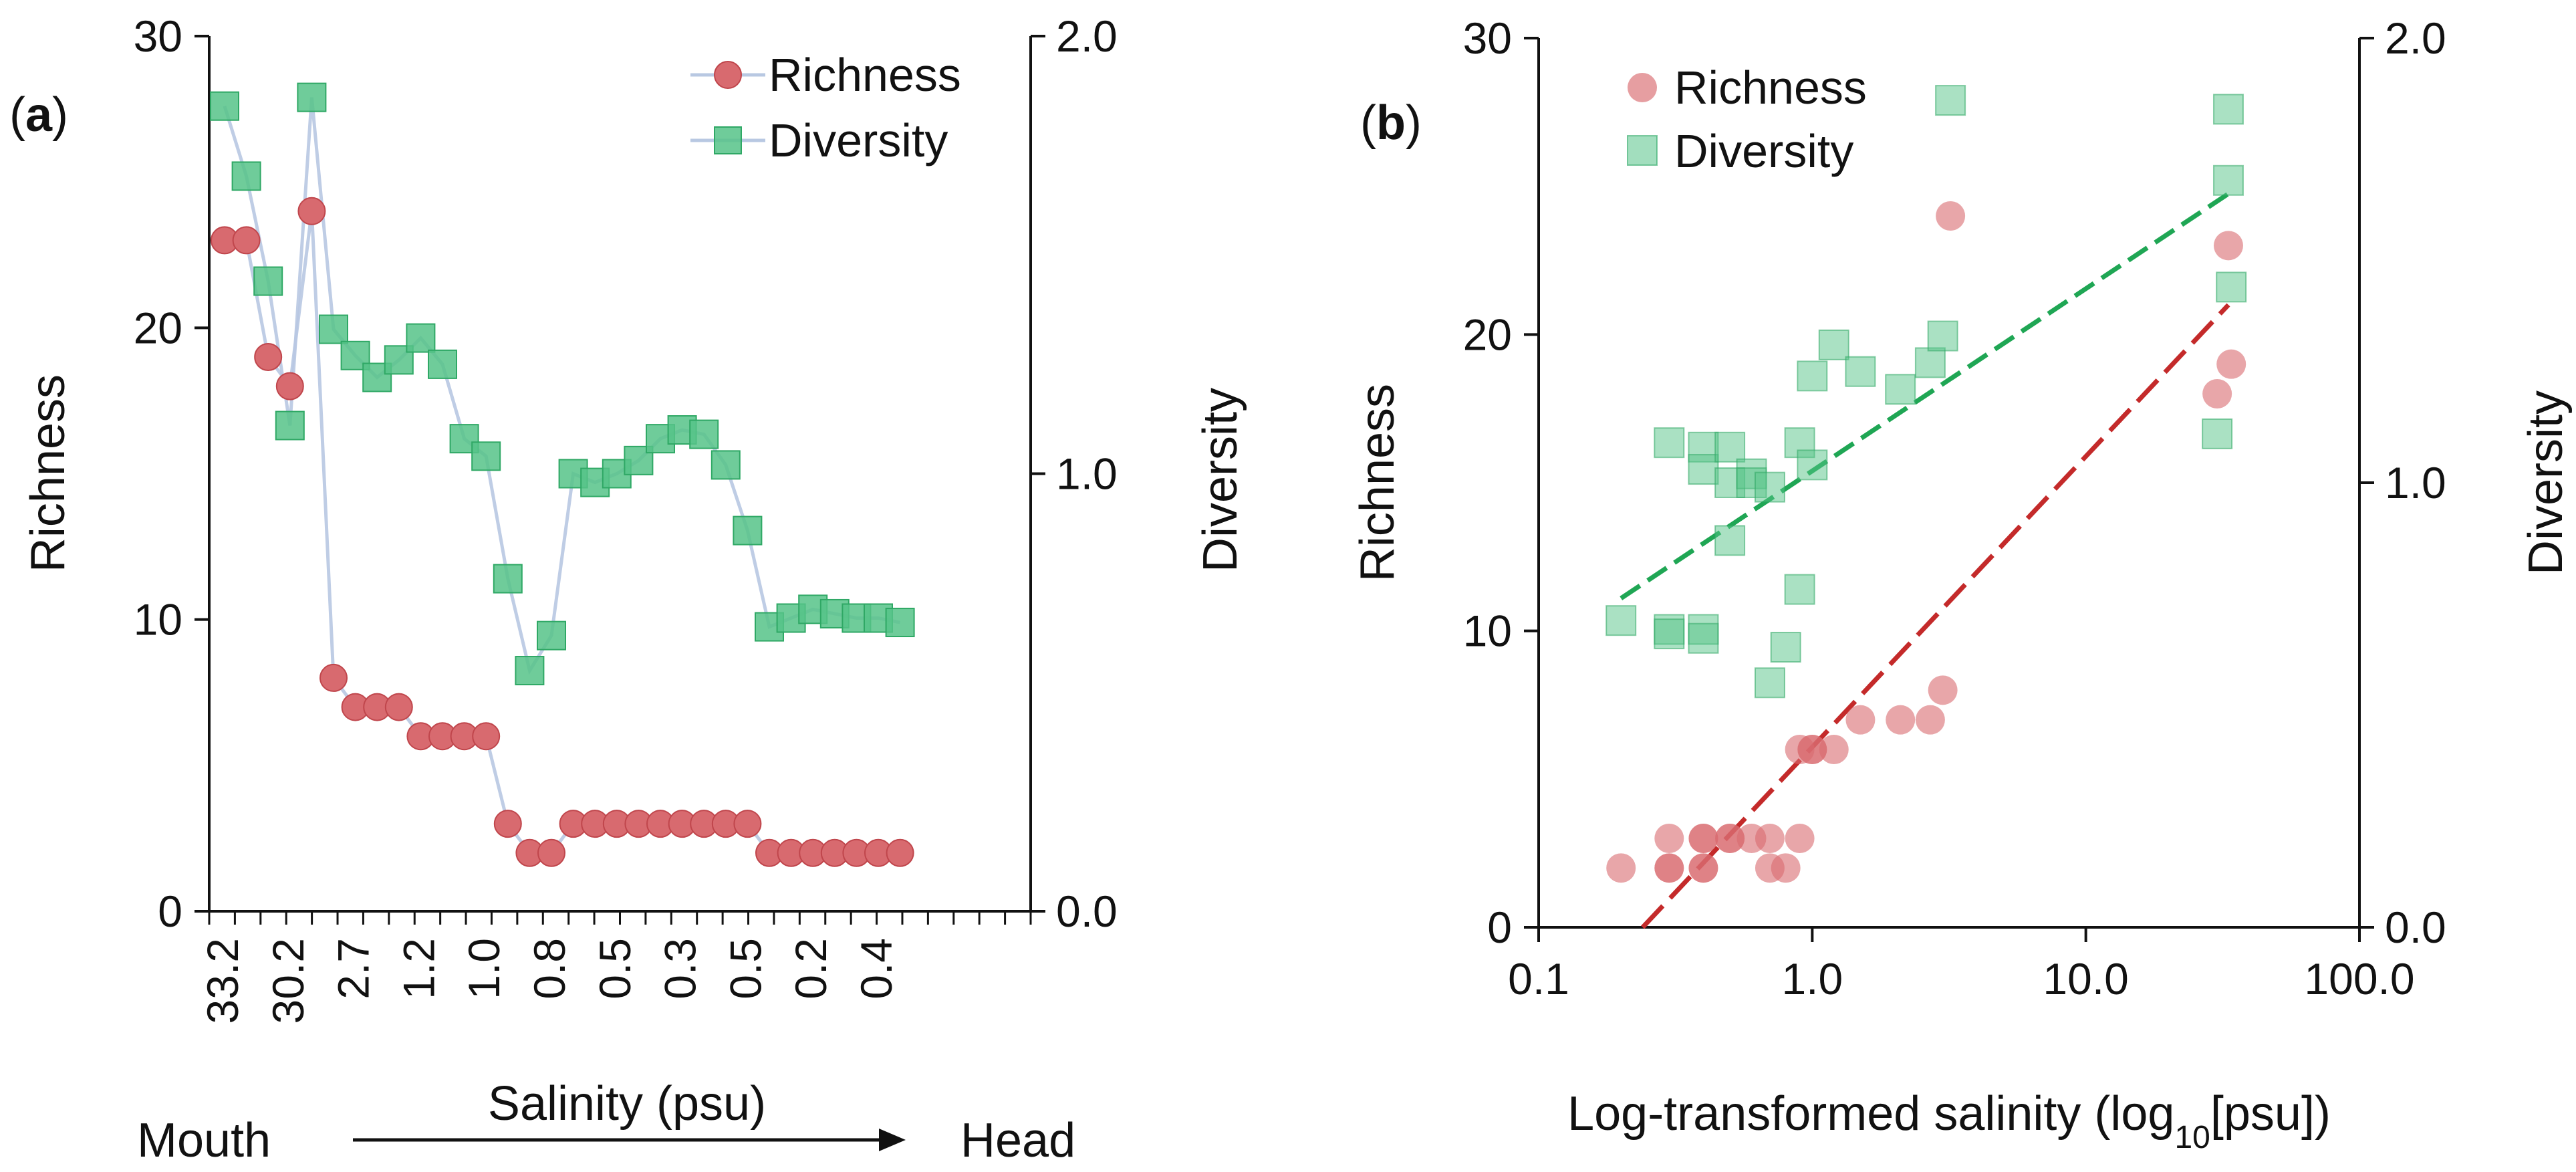 The height and width of the screenshot is (1172, 2576). What do you see at coordinates (1925, 395) in the screenshot?
I see `trendline-diversity` at bounding box center [1925, 395].